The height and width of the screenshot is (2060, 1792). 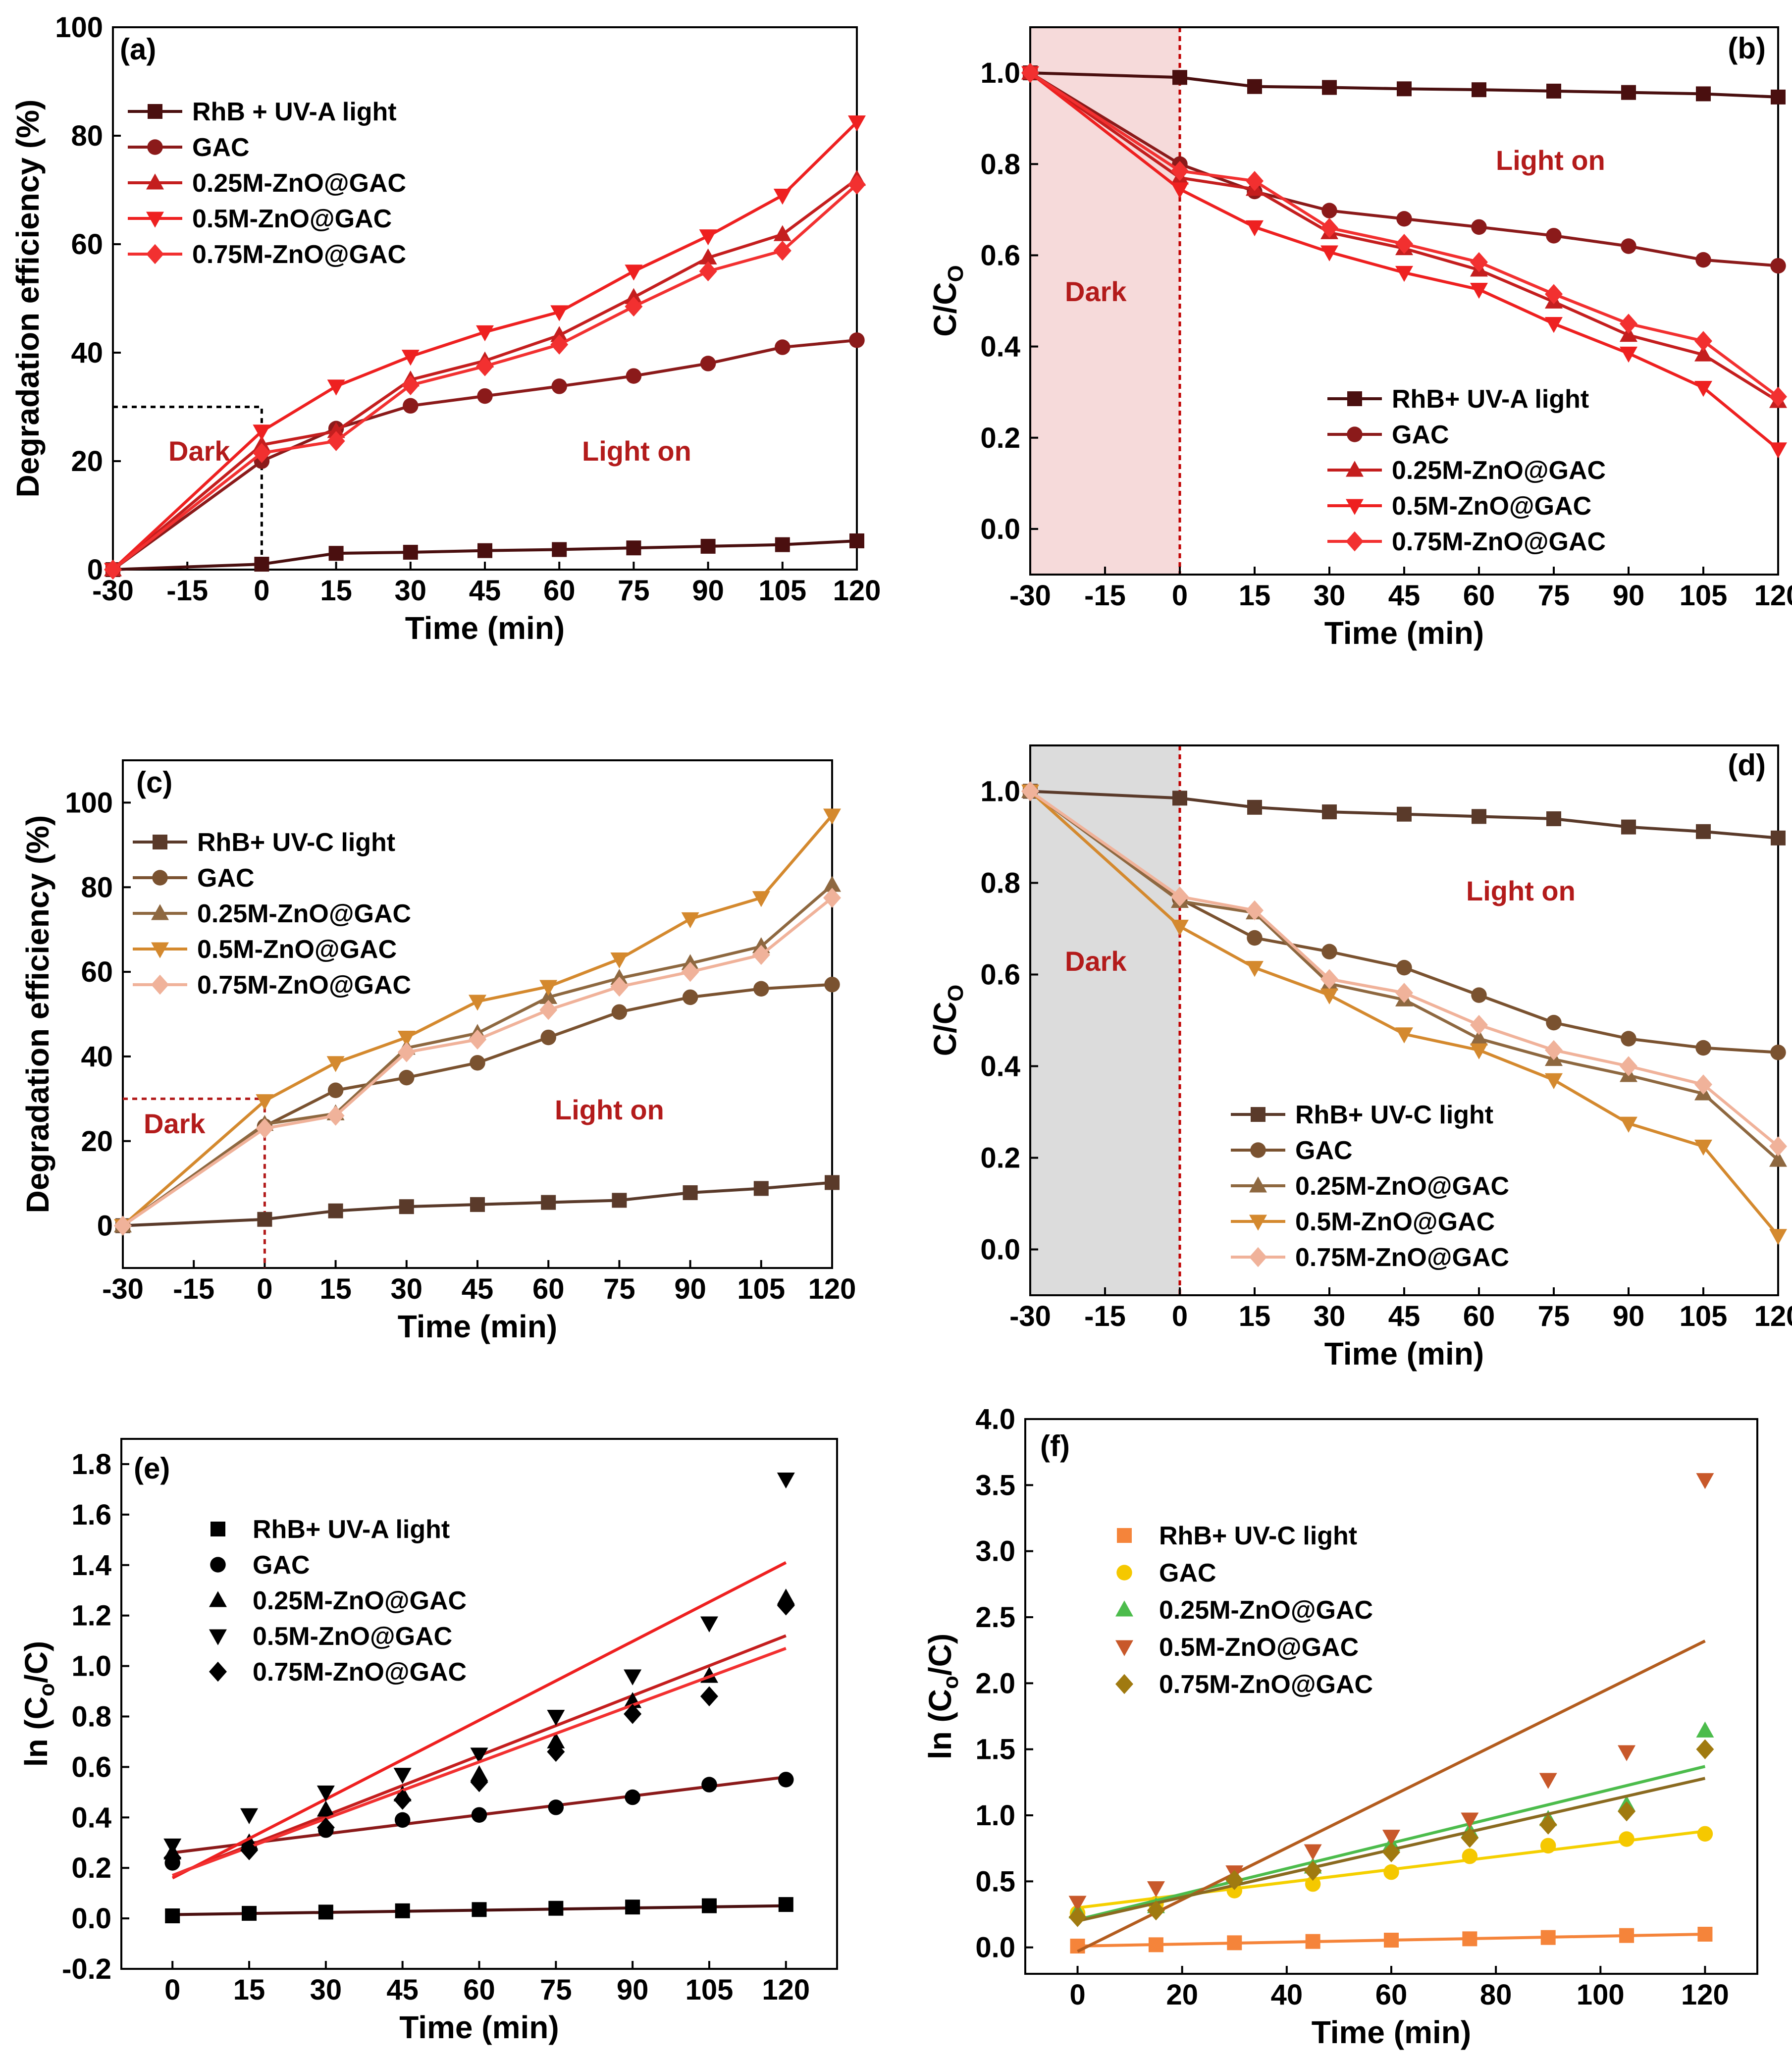 What do you see at coordinates (97, 1141) in the screenshot?
I see `y-tick-label: 20` at bounding box center [97, 1141].